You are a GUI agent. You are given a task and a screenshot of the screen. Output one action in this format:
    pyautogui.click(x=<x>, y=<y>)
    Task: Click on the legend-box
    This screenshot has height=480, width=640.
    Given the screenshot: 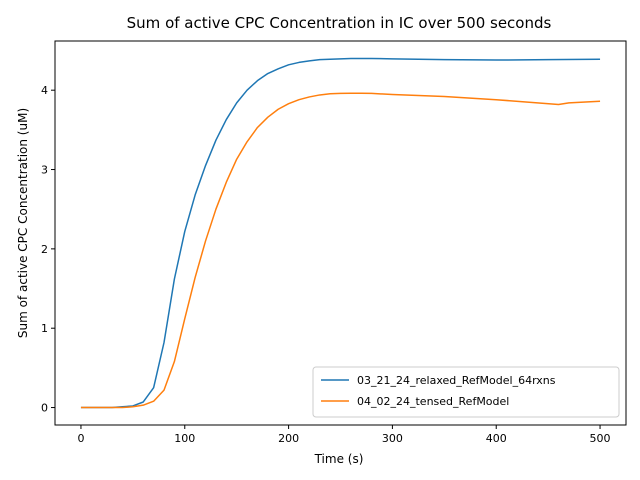 What is the action you would take?
    pyautogui.click(x=466, y=392)
    